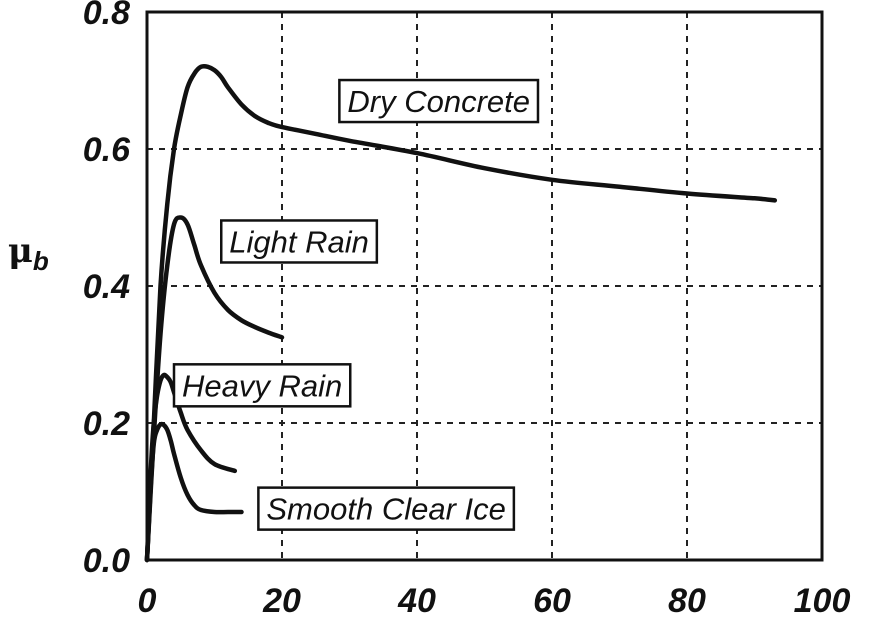 Image resolution: width=875 pixels, height=624 pixels. I want to click on series-line-light-rain, so click(214, 389).